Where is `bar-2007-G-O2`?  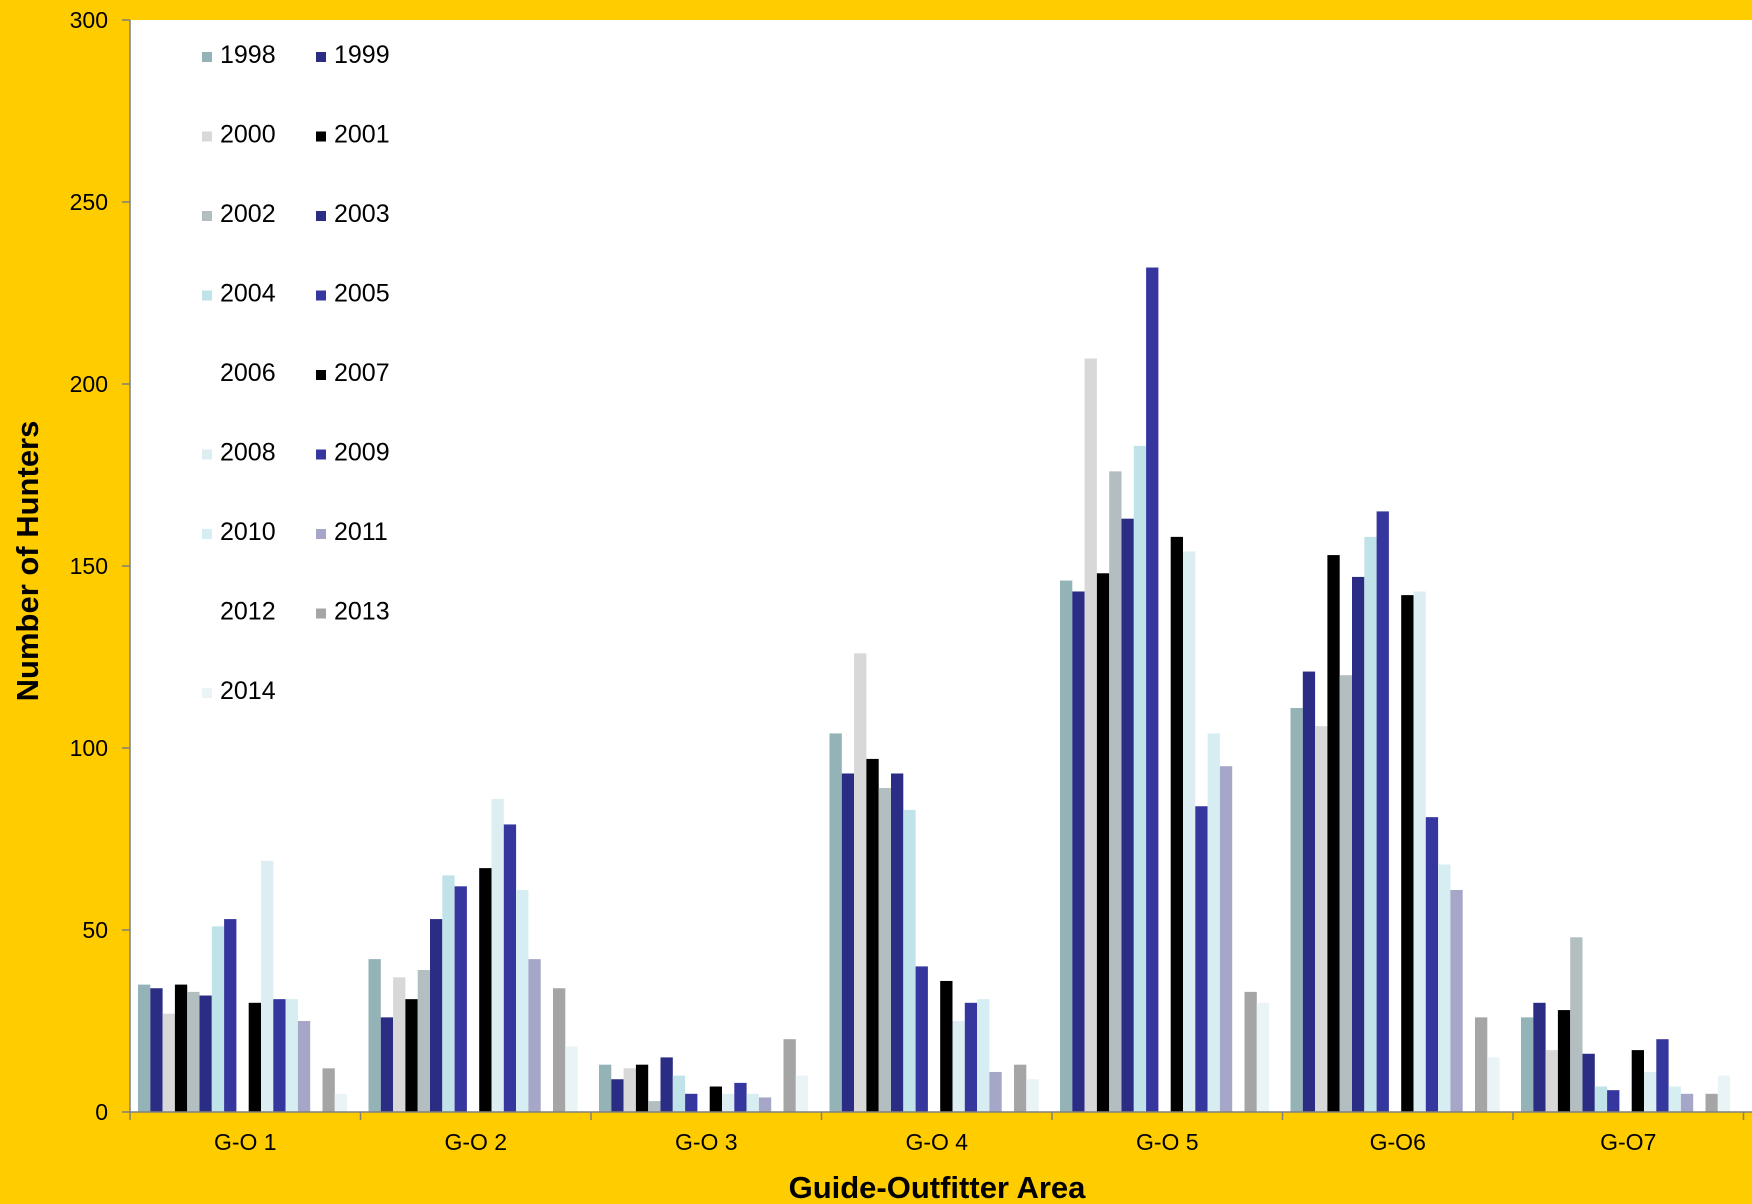
bar-2007-G-O2 is located at coordinates (485, 990).